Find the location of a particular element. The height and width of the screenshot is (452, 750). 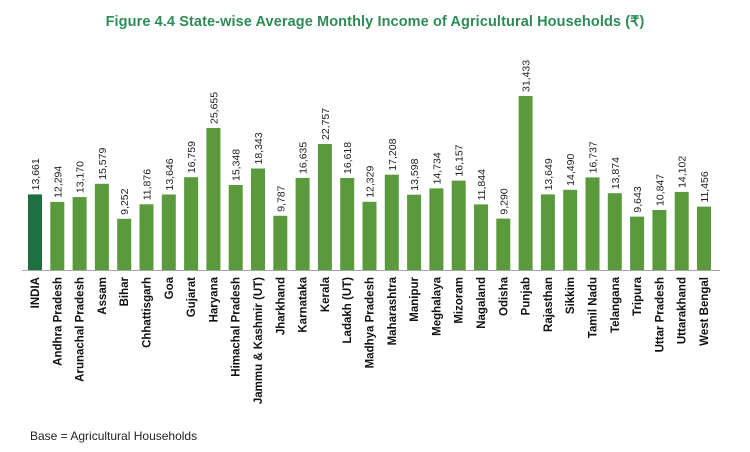

category-label: Kerala is located at coordinates (326, 294).